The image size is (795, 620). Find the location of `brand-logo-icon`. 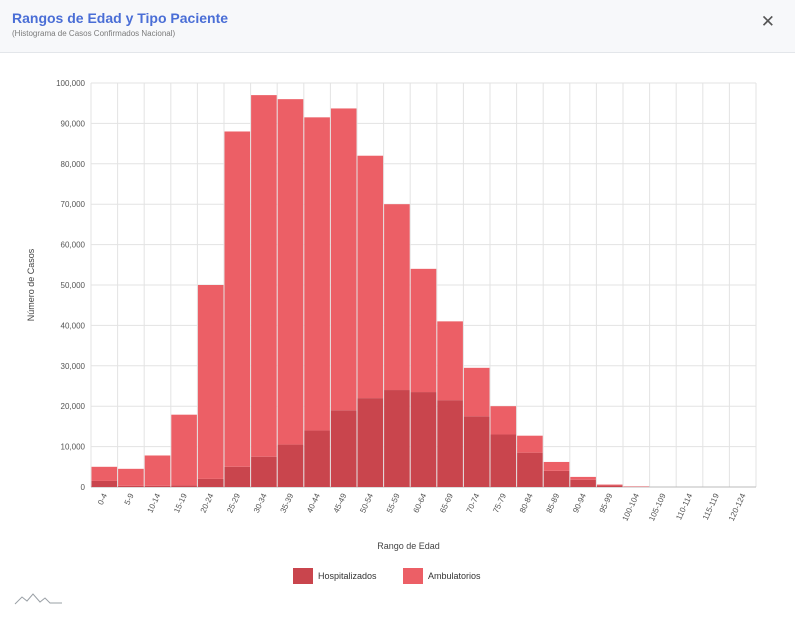

brand-logo-icon is located at coordinates (38, 599).